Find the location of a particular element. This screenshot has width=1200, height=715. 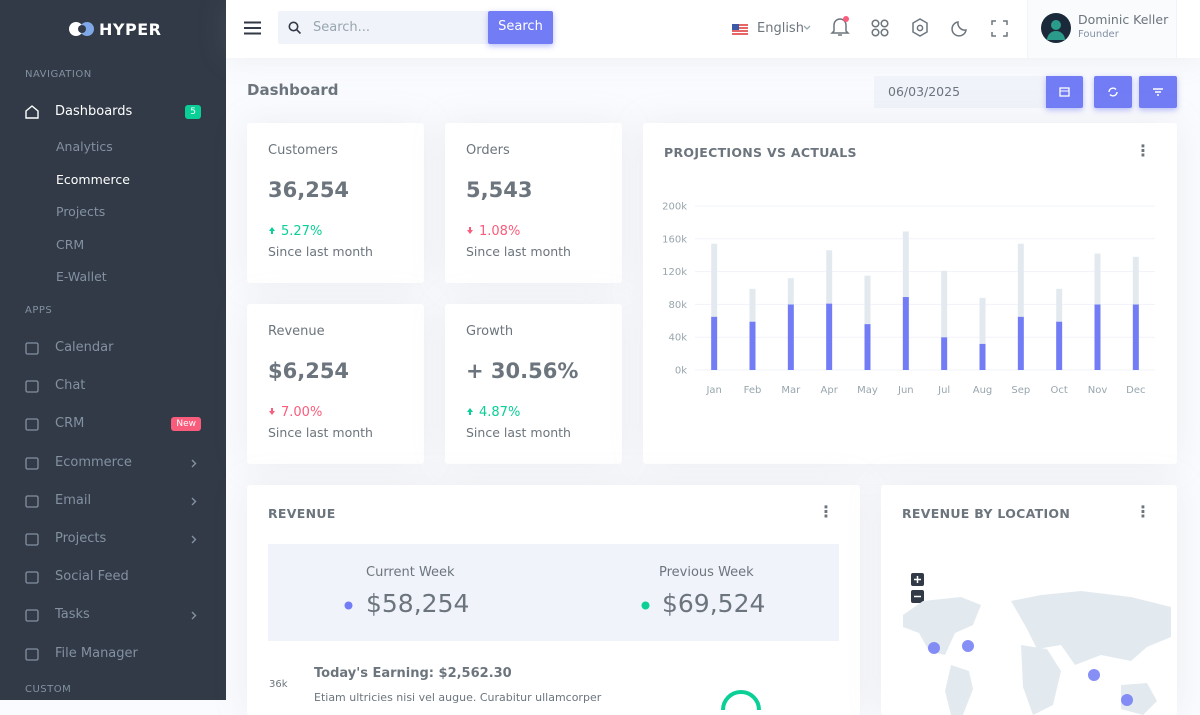

nav-item: File Manager is located at coordinates (113, 654).